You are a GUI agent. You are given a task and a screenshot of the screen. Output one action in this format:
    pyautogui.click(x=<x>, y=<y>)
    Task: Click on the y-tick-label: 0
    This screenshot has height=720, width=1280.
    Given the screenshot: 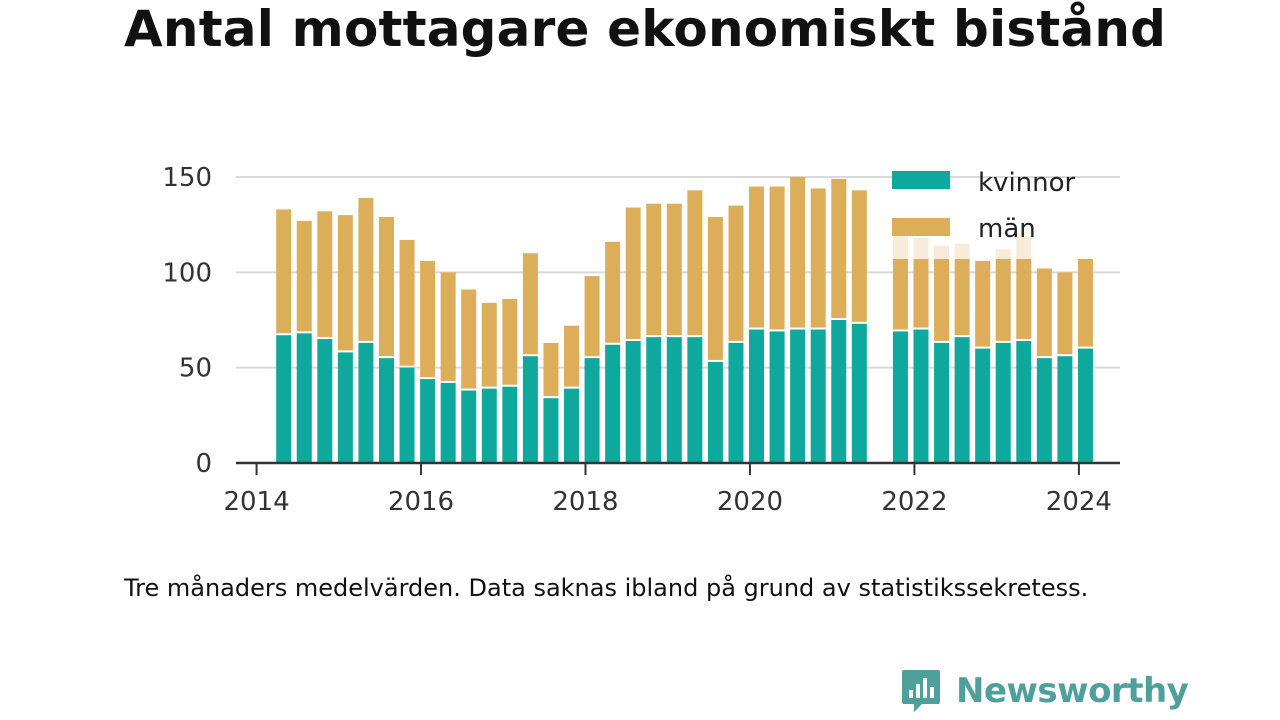 What is the action you would take?
    pyautogui.click(x=203, y=464)
    